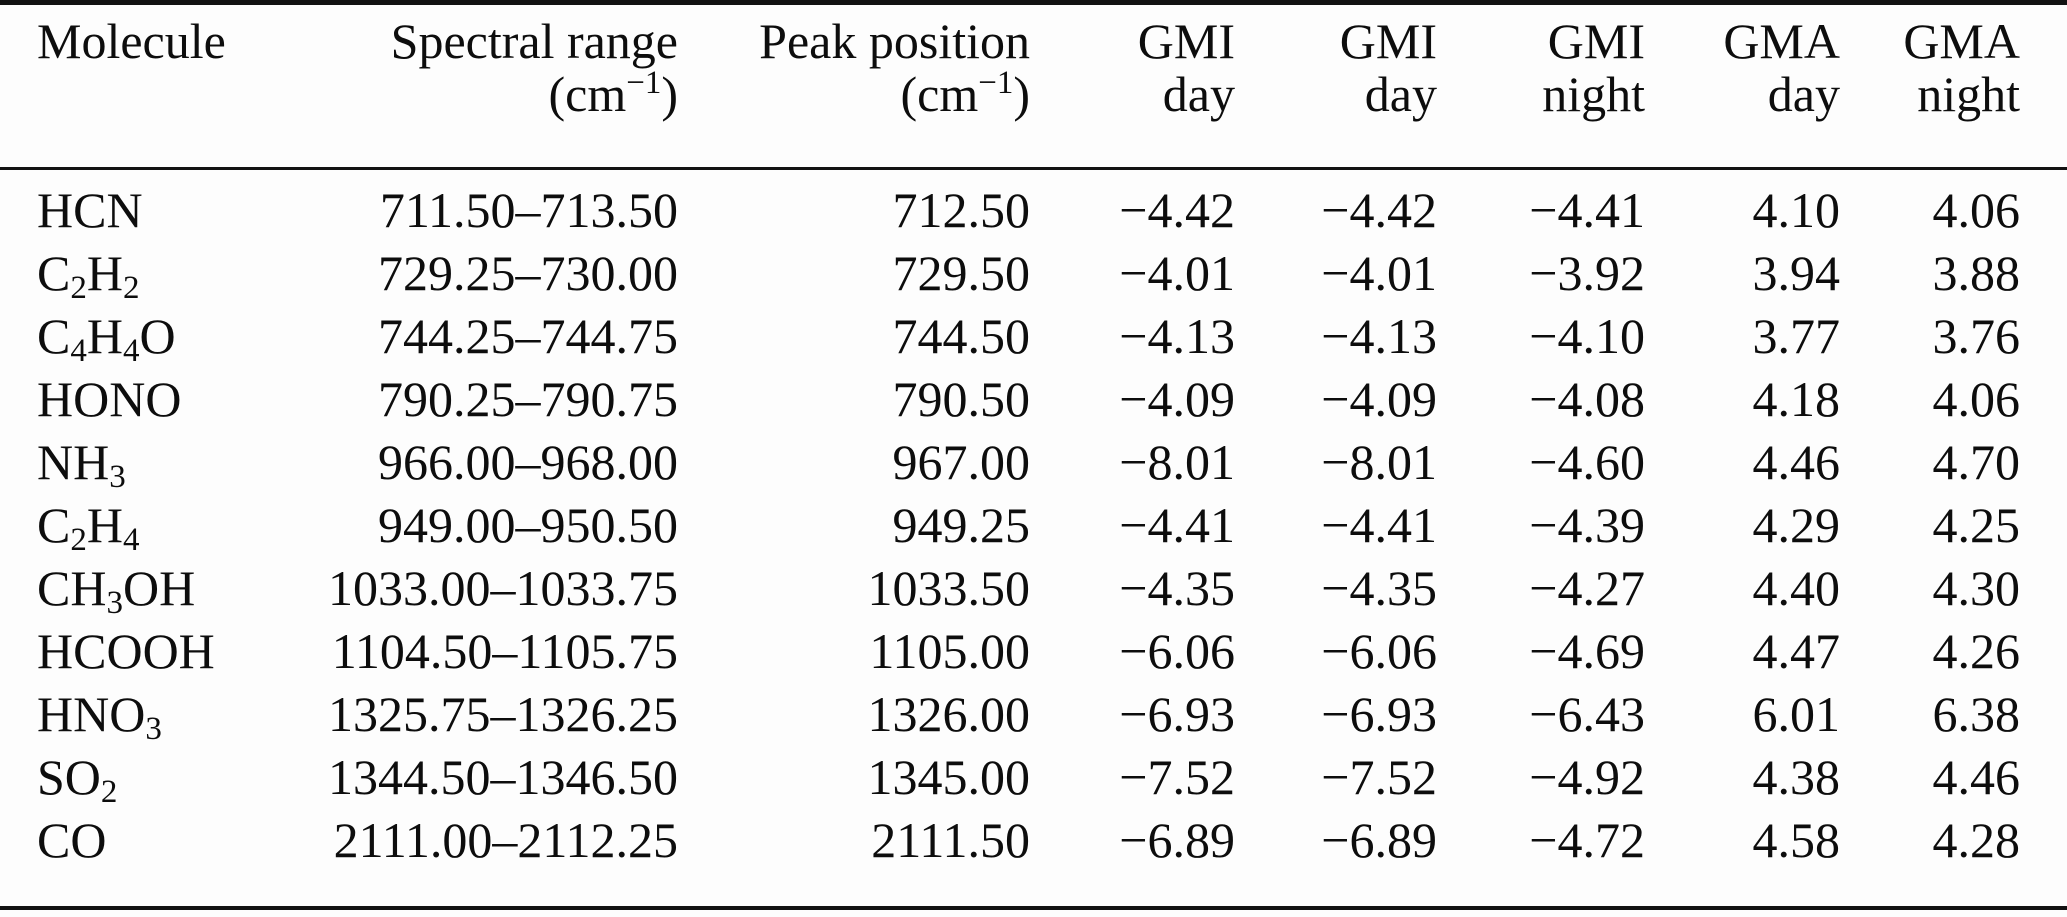  What do you see at coordinates (503, 714) in the screenshot?
I see `cell-spectral-range: 1325.75–1326.25` at bounding box center [503, 714].